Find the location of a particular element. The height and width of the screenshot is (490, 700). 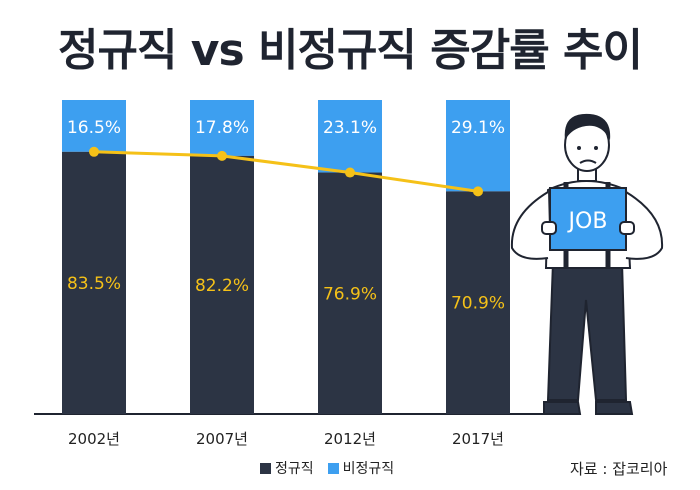

left-eye-shape is located at coordinates (579, 148).